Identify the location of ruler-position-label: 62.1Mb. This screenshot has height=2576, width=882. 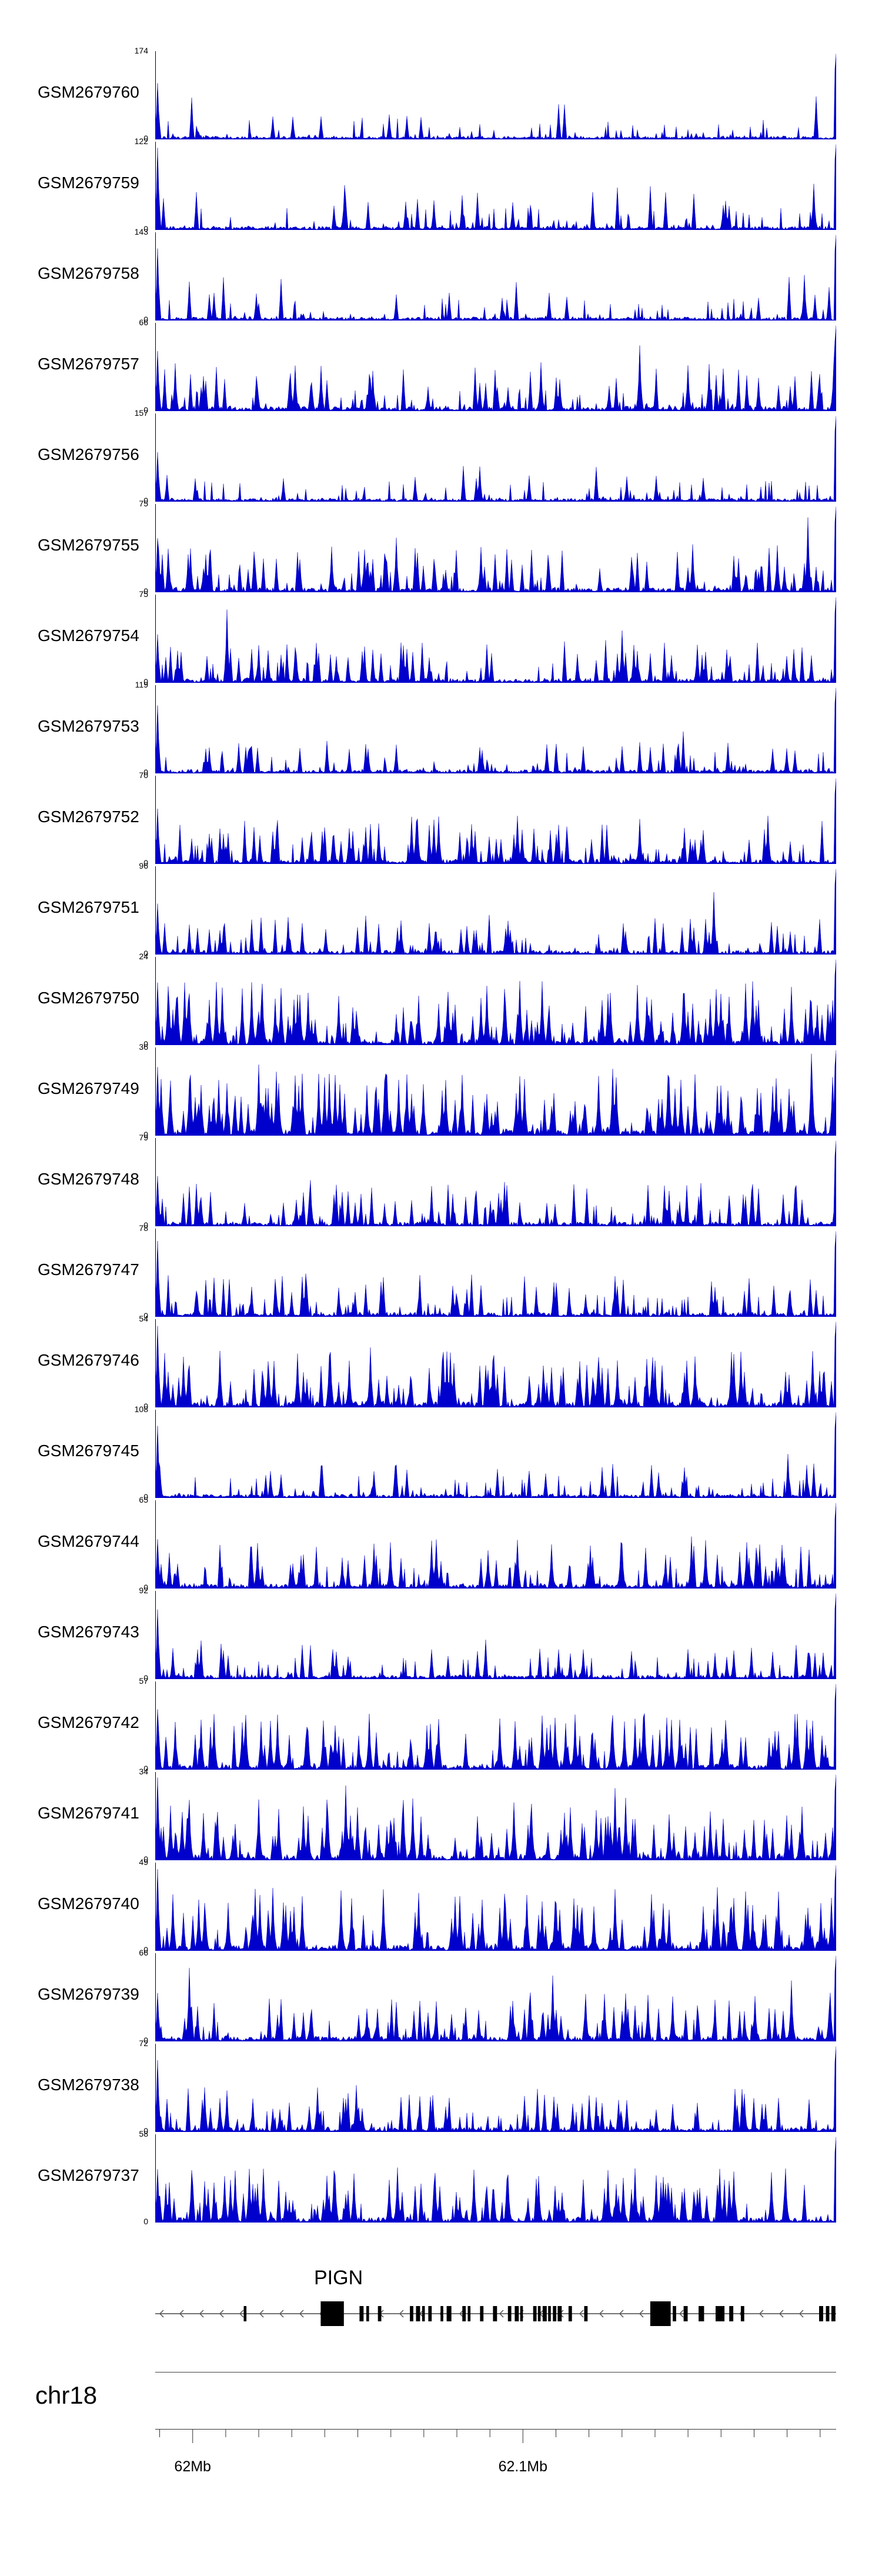
(523, 2466).